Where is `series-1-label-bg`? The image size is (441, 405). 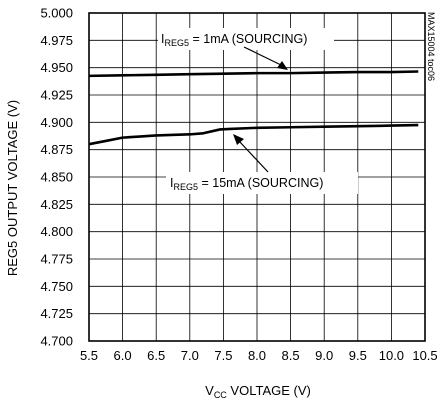
series-1-label-bg is located at coordinates (246, 39).